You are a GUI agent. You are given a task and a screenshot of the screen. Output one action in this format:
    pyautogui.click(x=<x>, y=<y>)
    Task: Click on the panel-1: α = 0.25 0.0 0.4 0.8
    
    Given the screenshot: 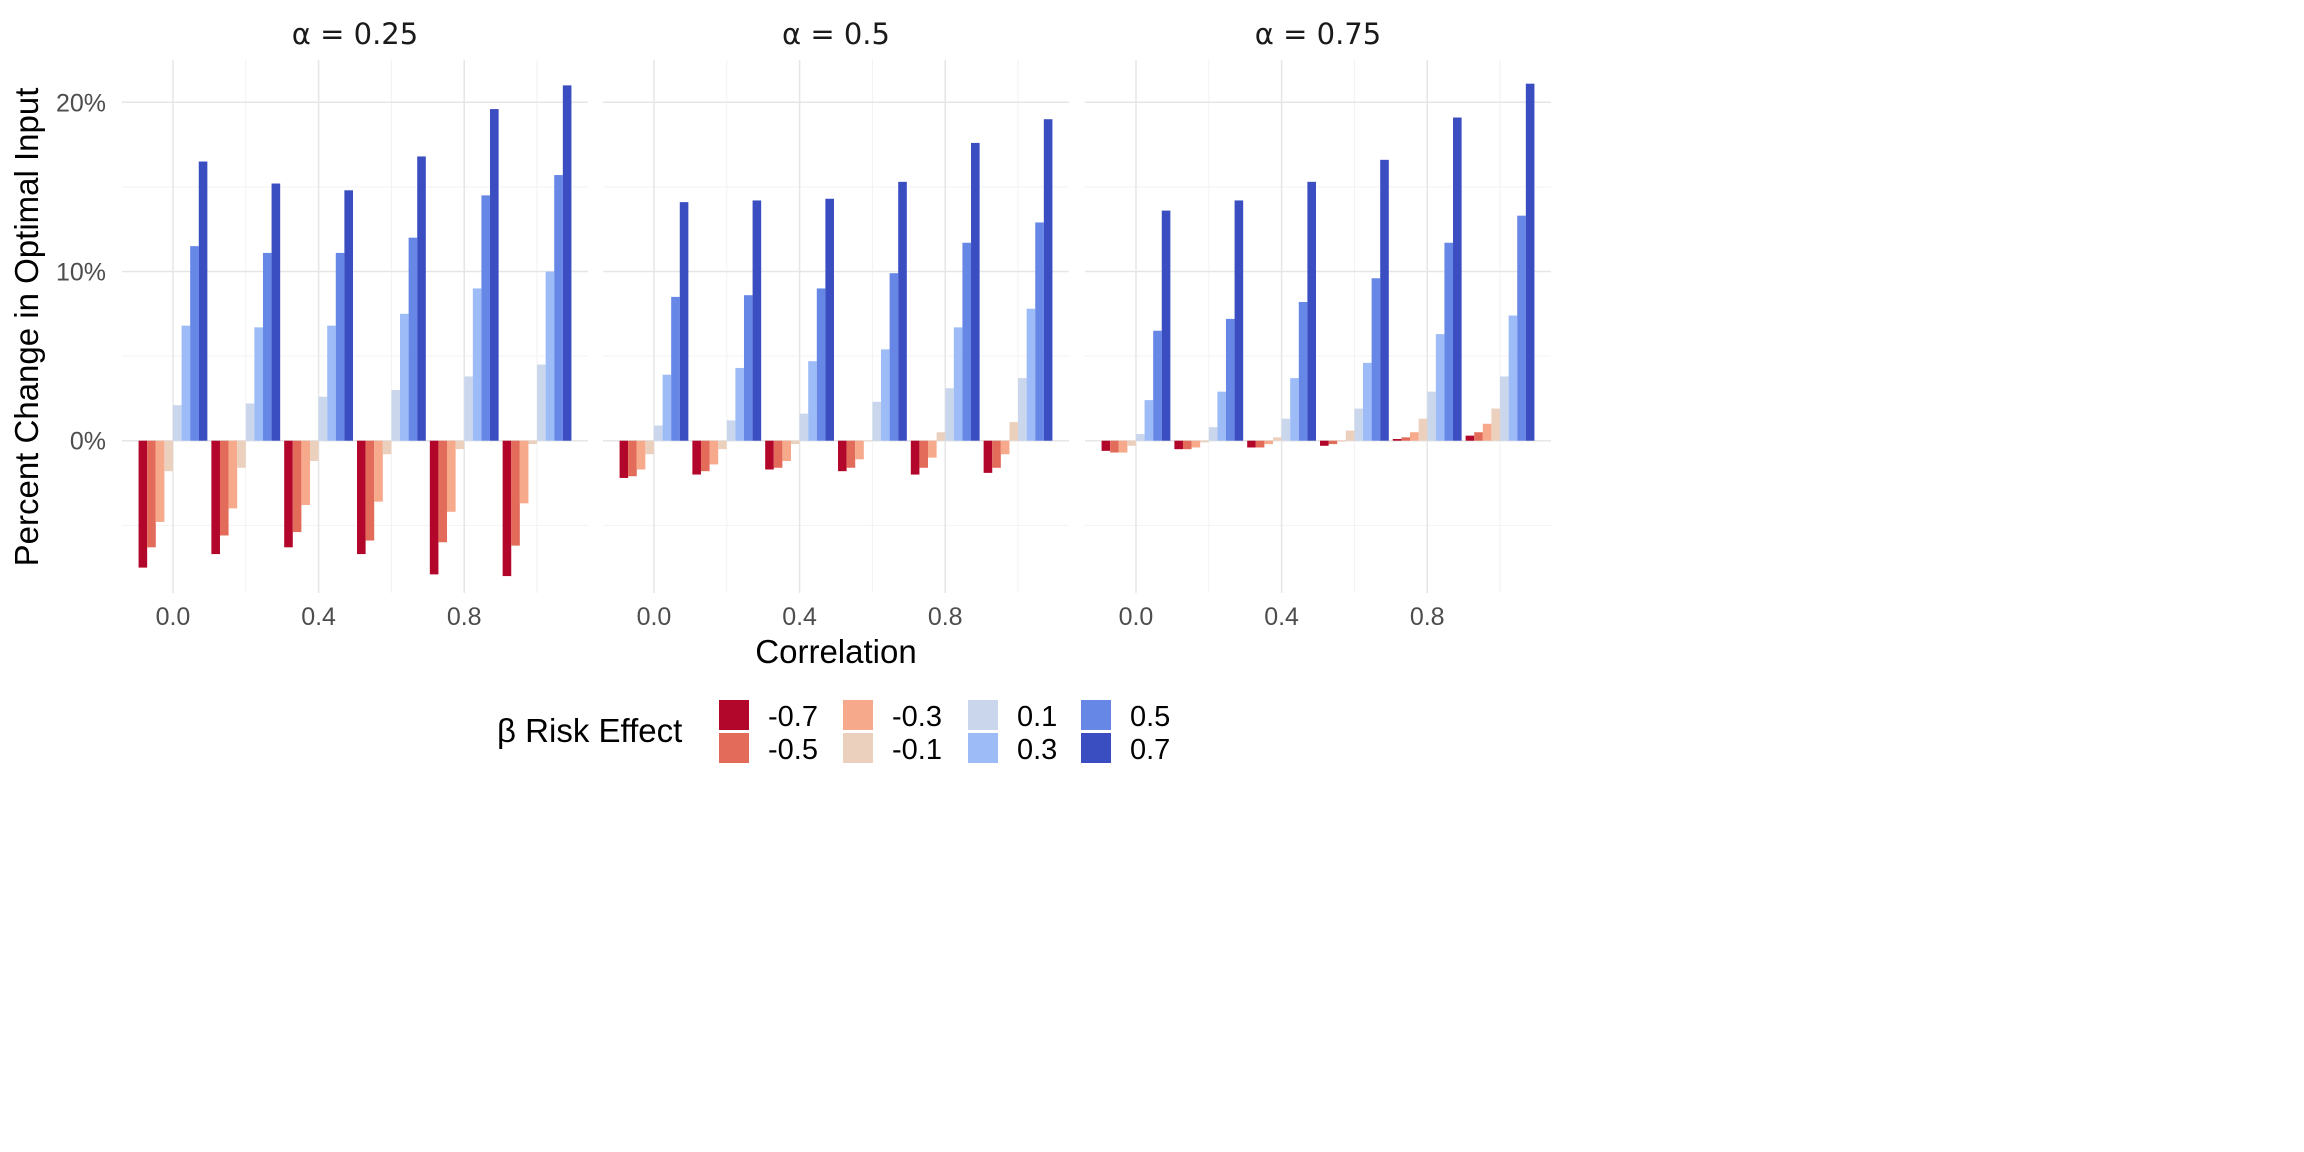 What is the action you would take?
    pyautogui.click(x=355, y=324)
    